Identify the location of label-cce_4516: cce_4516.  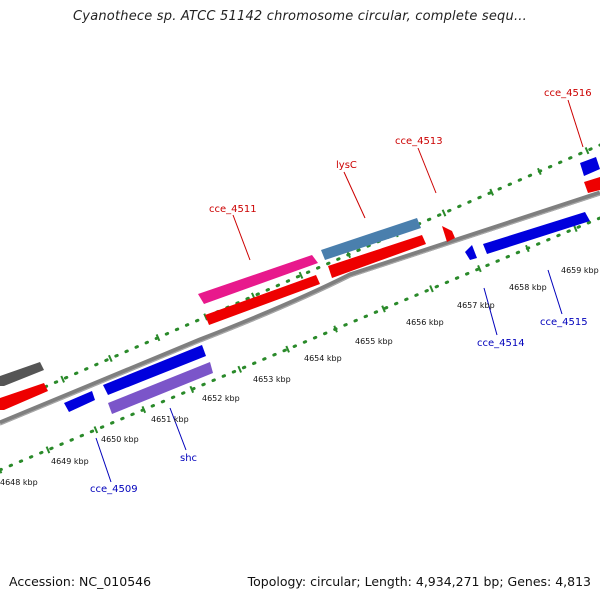
(568, 93).